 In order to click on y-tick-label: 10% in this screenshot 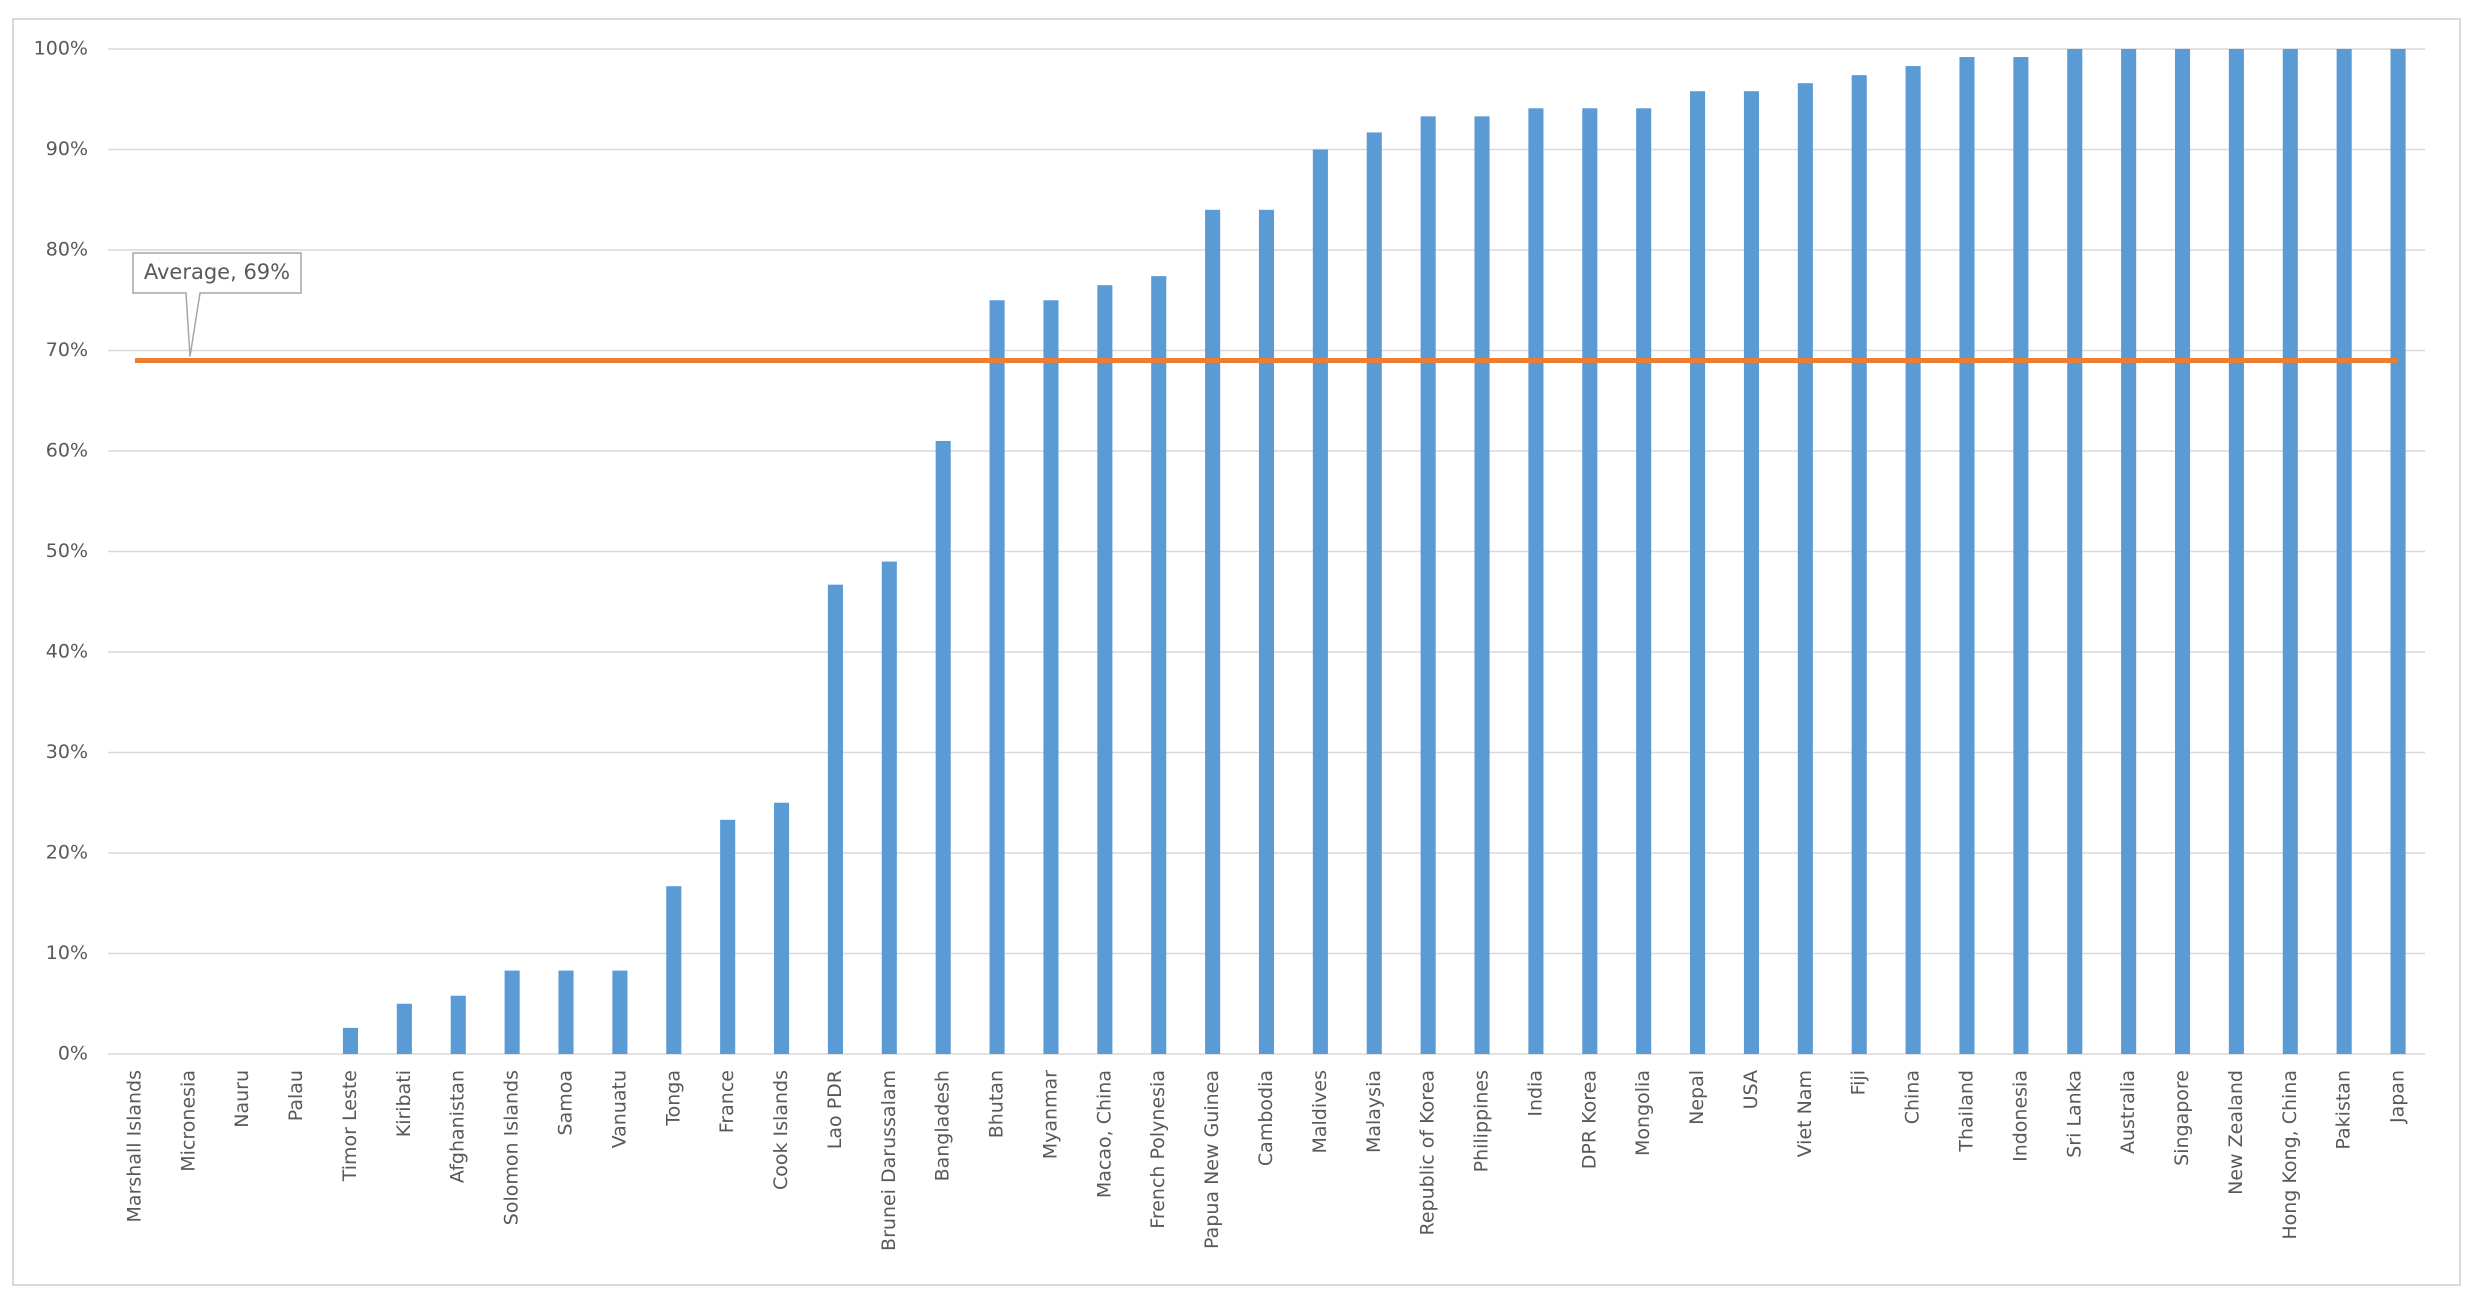, I will do `click(67, 953)`.